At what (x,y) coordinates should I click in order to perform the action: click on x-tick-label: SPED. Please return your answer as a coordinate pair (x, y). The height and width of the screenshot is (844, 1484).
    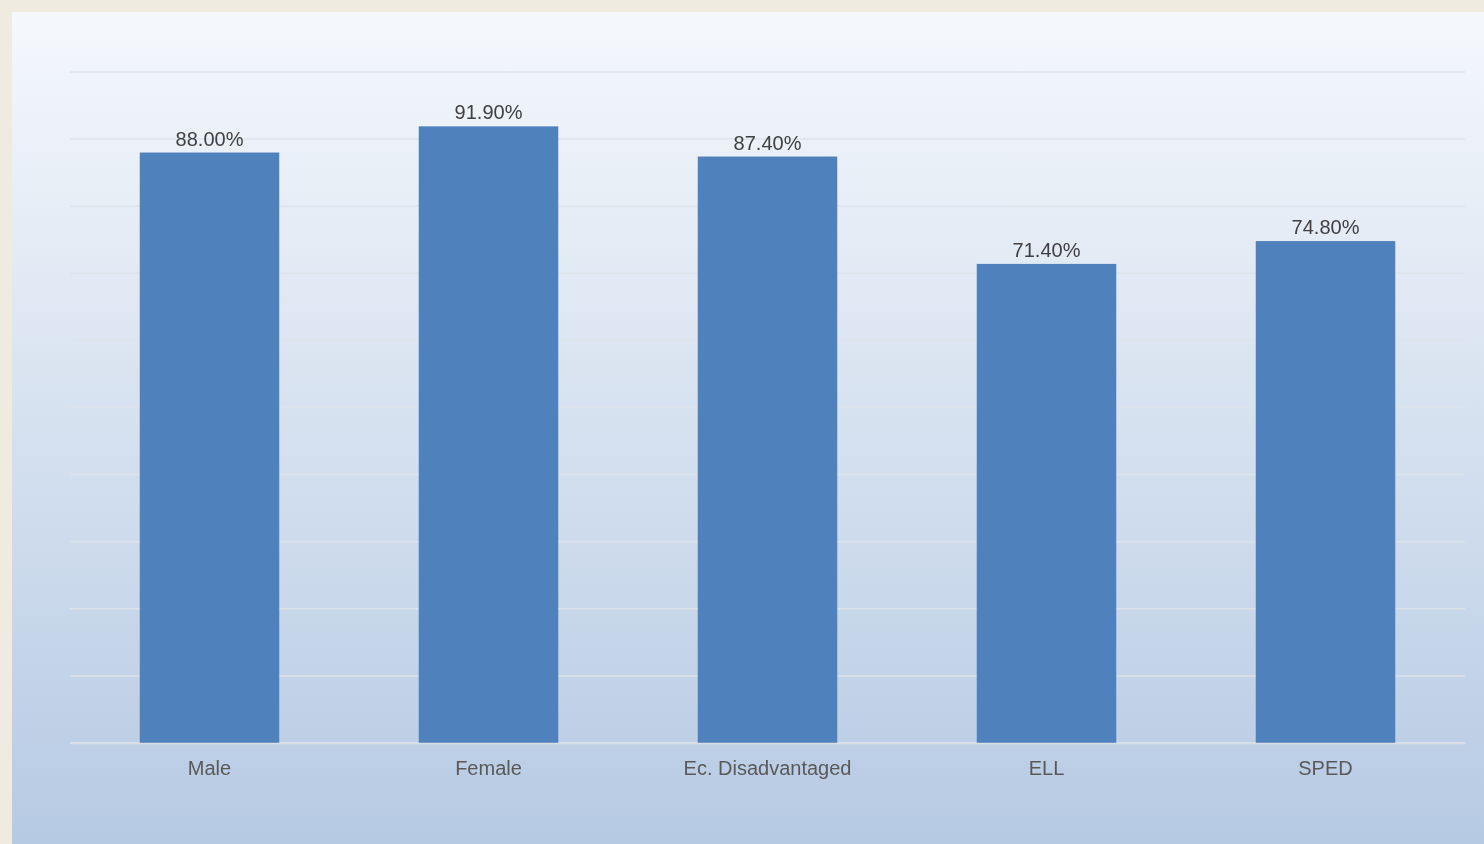
    Looking at the image, I should click on (1325, 768).